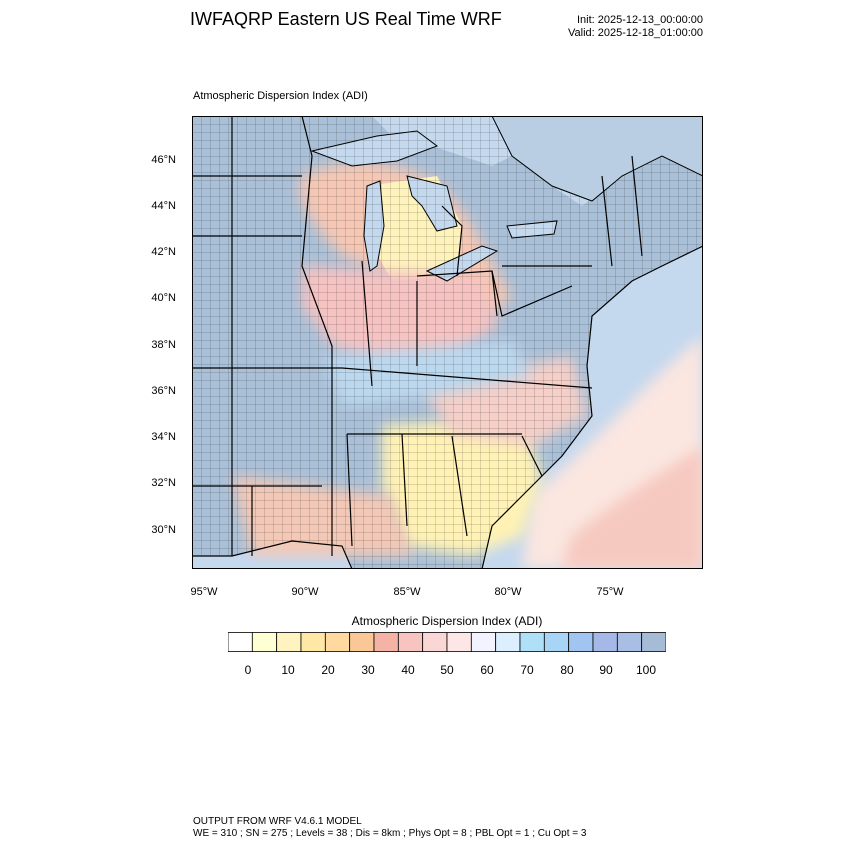 The width and height of the screenshot is (850, 850). Describe the element at coordinates (163, 530) in the screenshot. I see `lat-label: 30°N` at that location.